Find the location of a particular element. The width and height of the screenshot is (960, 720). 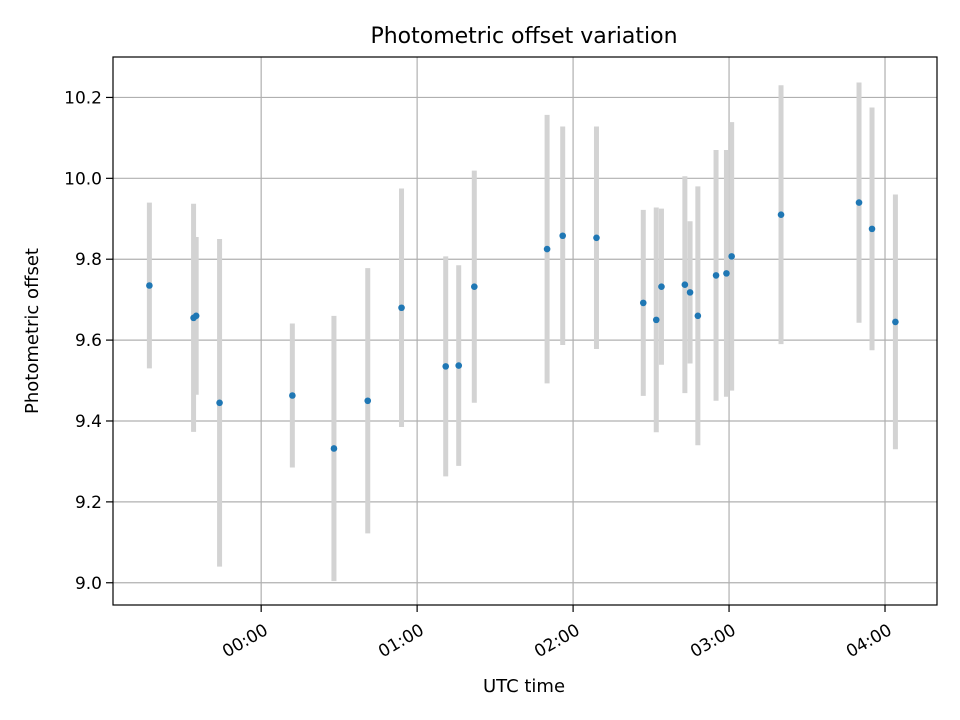

y-tick-label: 9.6 is located at coordinates (88, 341).